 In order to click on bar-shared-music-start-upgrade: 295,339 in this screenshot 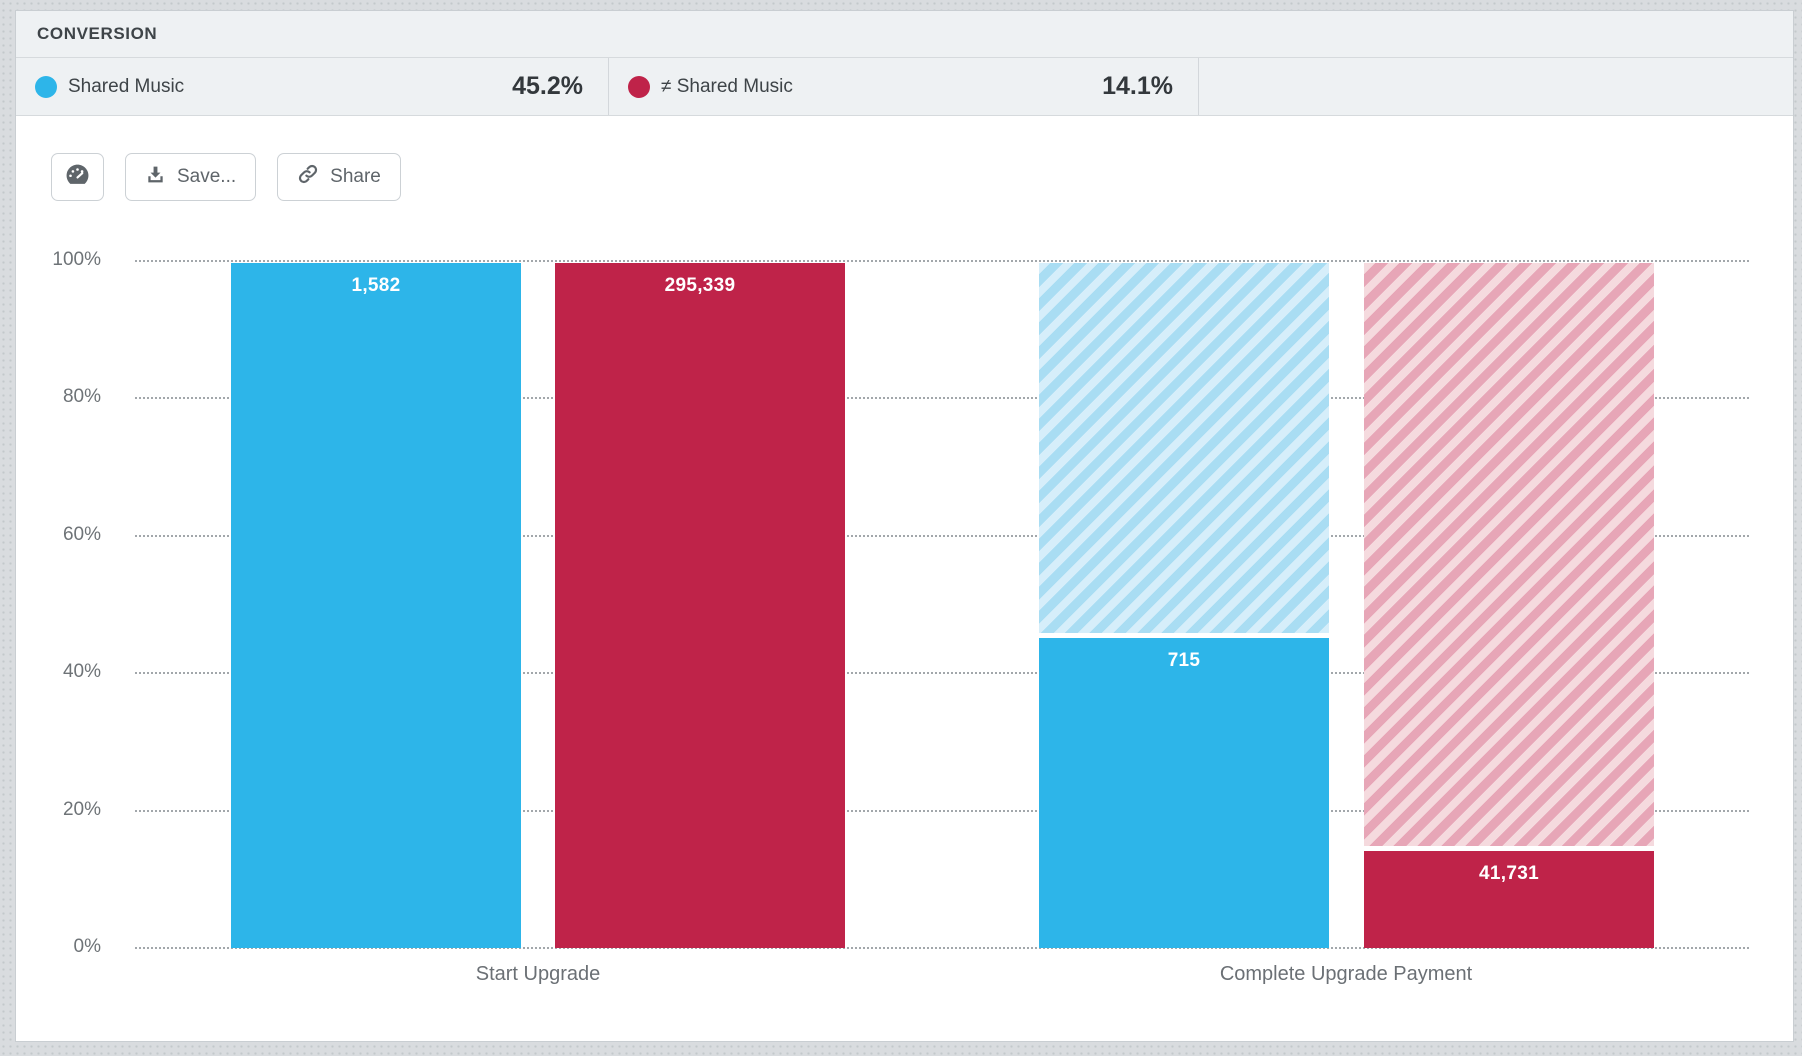, I will do `click(700, 605)`.